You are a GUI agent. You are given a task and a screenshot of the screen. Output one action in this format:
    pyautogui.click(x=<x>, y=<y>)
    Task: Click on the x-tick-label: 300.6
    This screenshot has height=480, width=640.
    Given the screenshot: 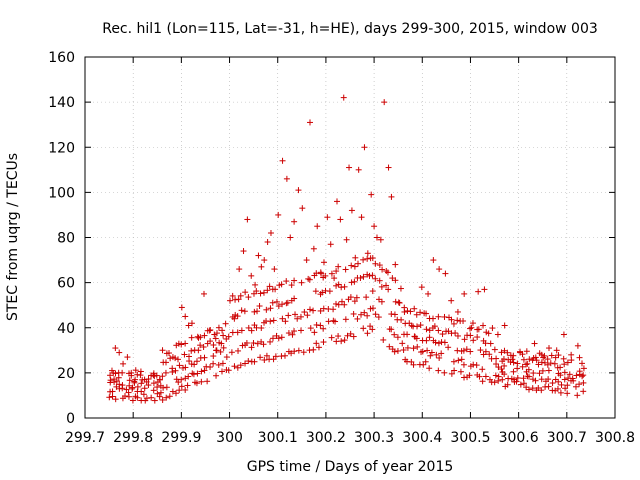 What is the action you would take?
    pyautogui.click(x=519, y=438)
    